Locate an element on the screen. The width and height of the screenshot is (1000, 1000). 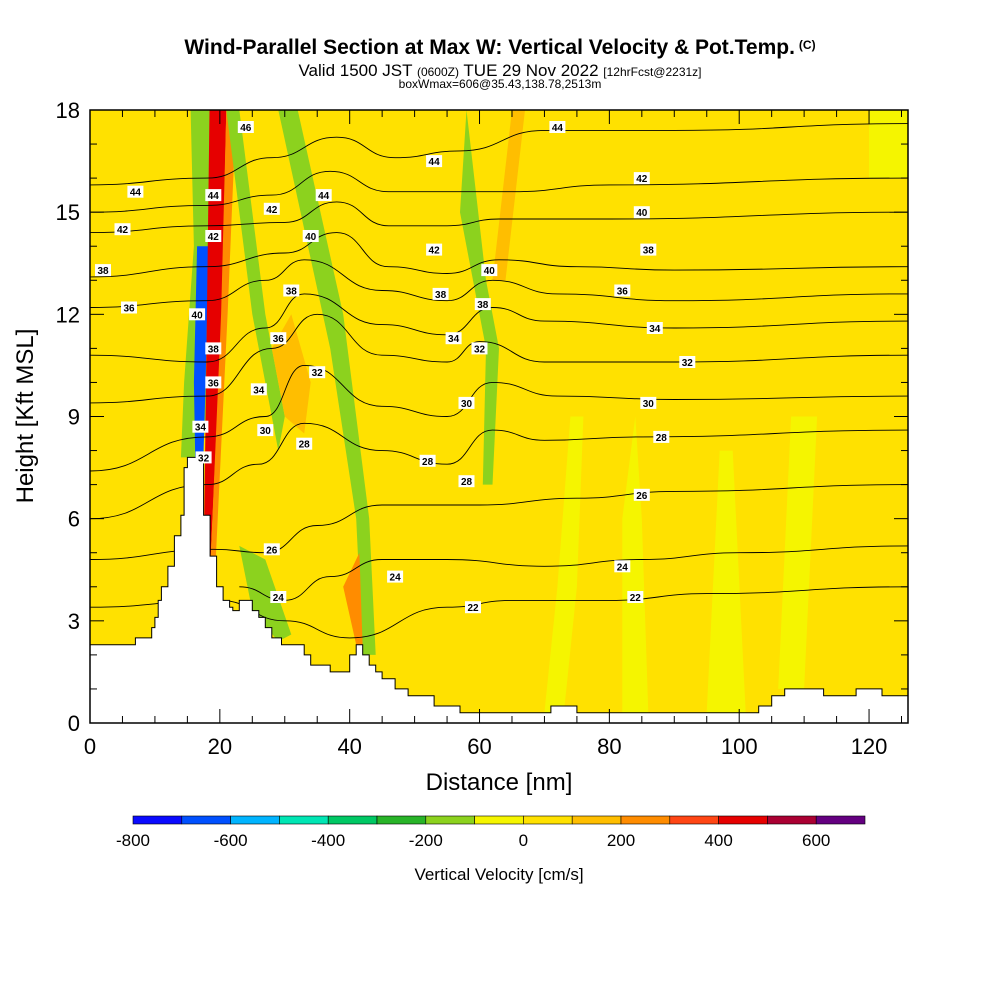
y-tick-label-0: 0 is located at coordinates (74, 723).